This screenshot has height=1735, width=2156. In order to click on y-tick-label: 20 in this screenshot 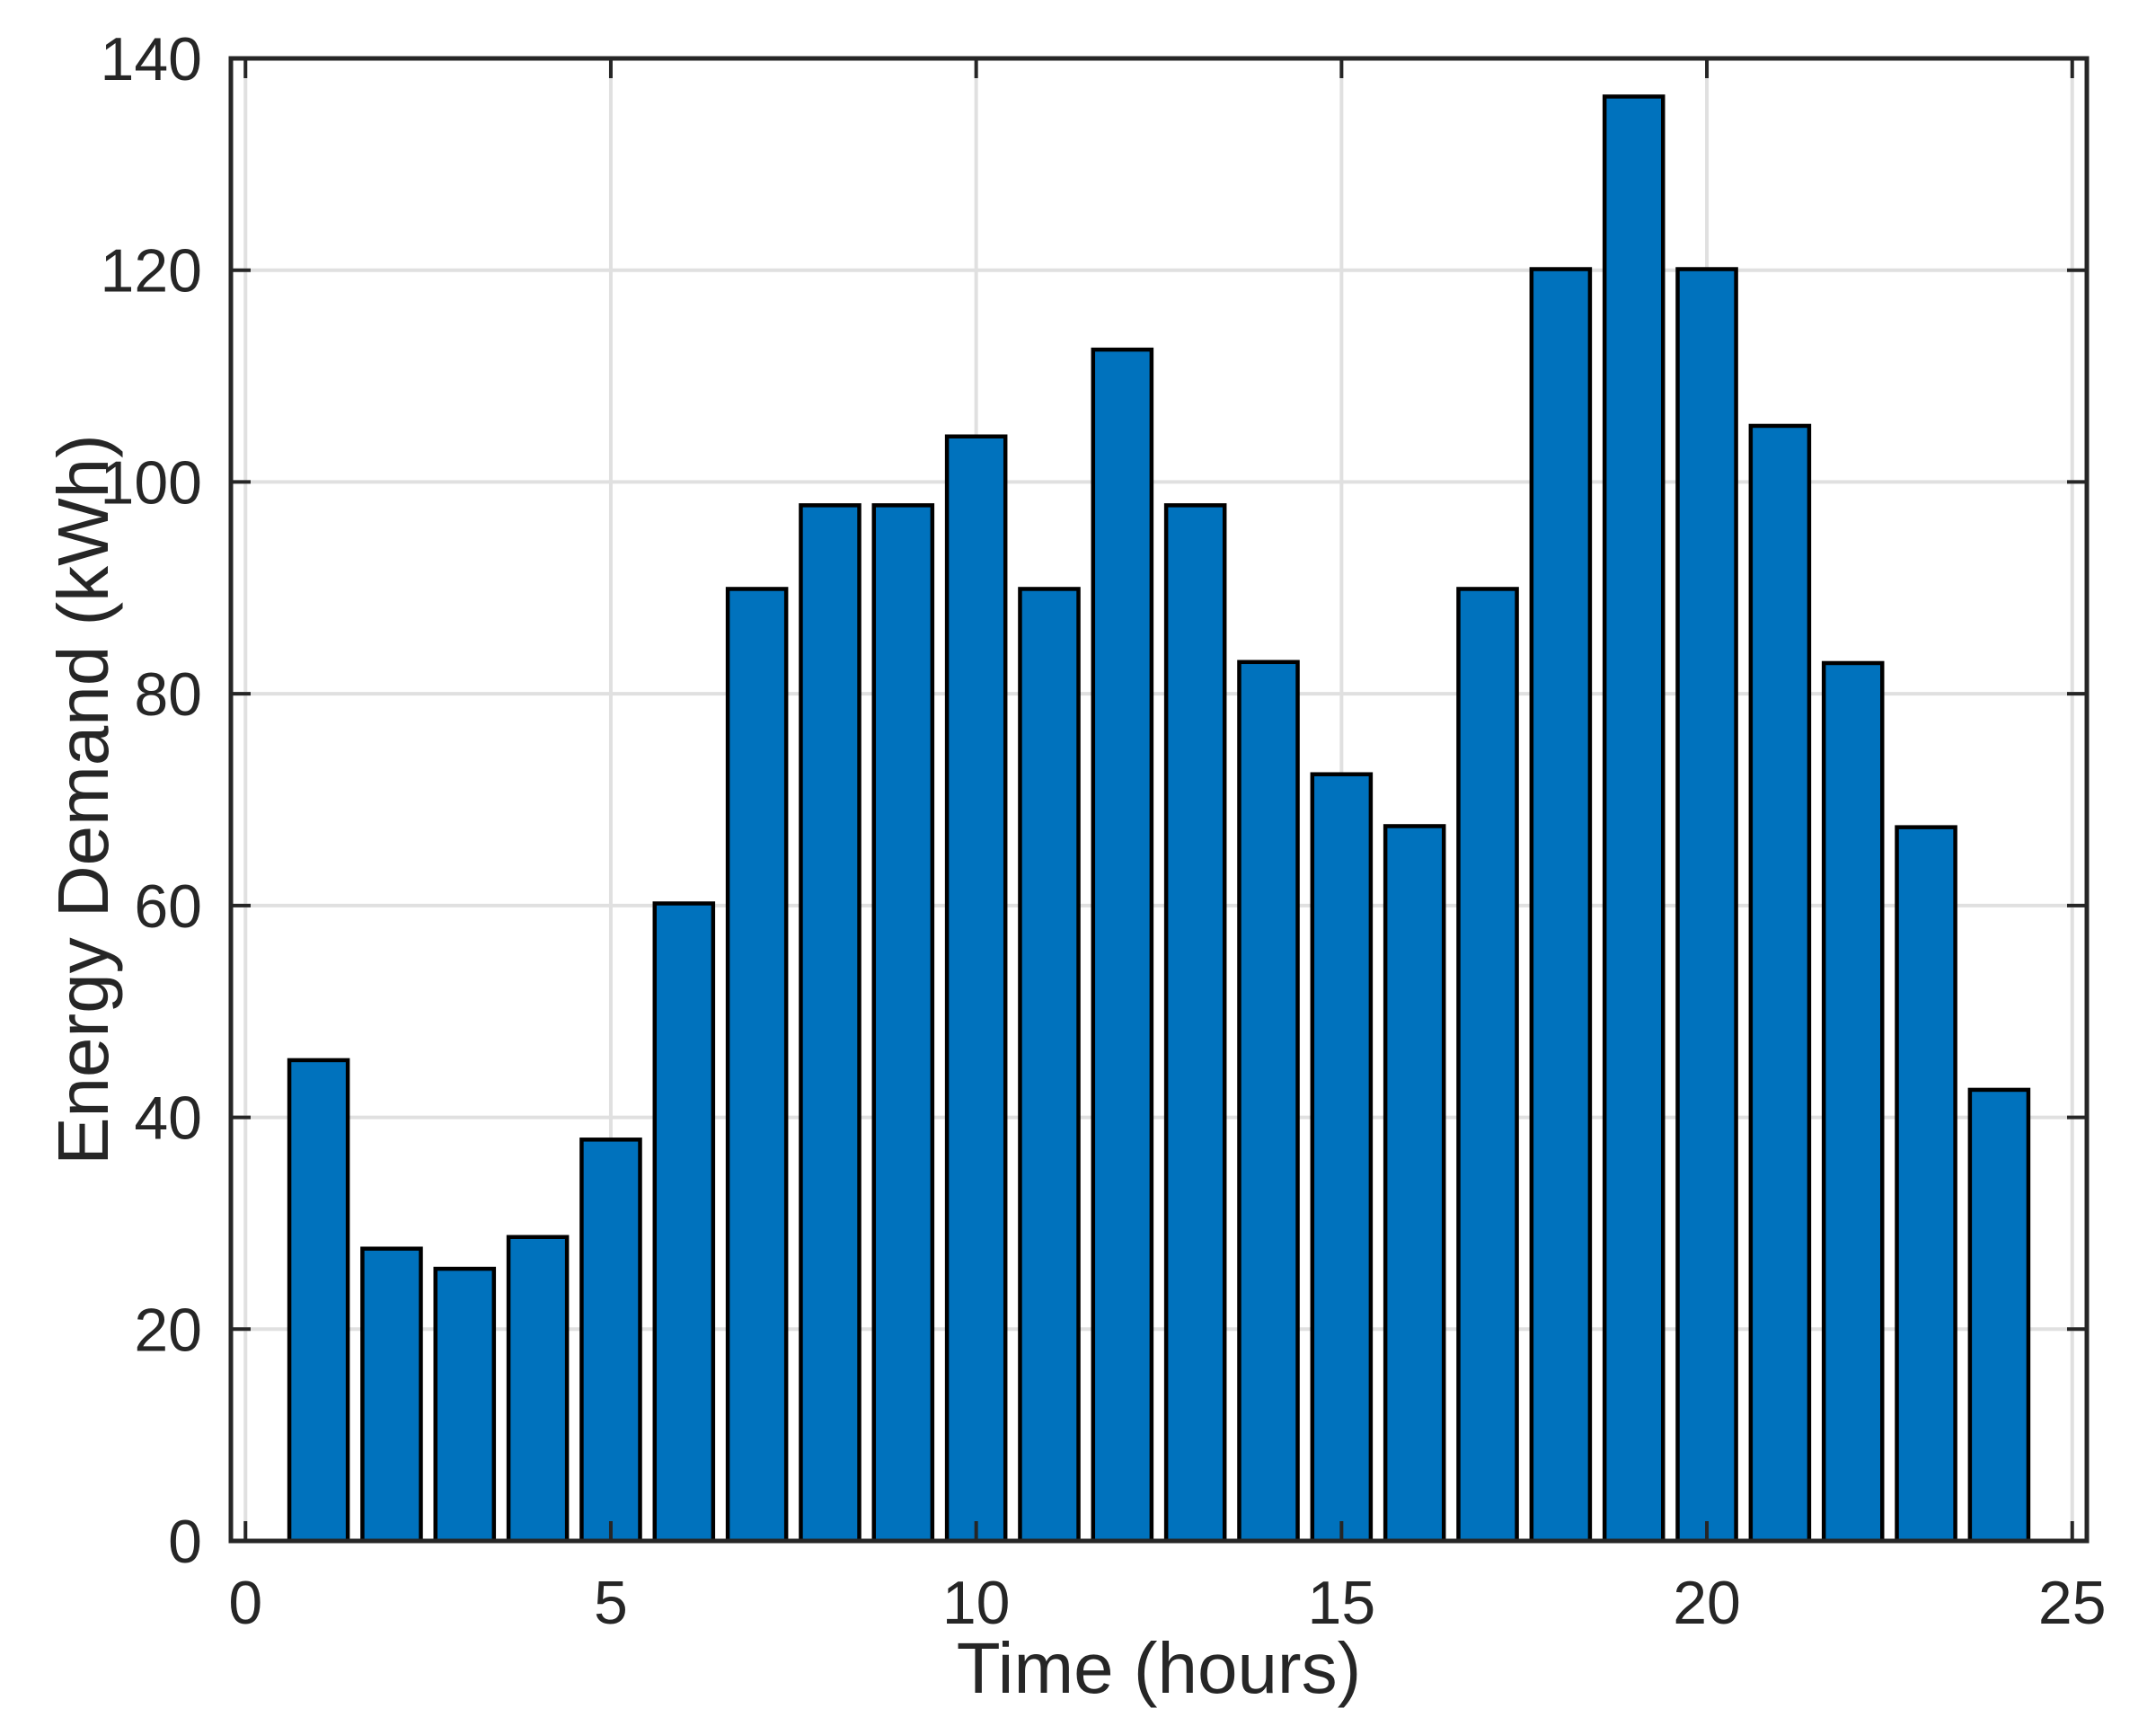, I will do `click(168, 1330)`.